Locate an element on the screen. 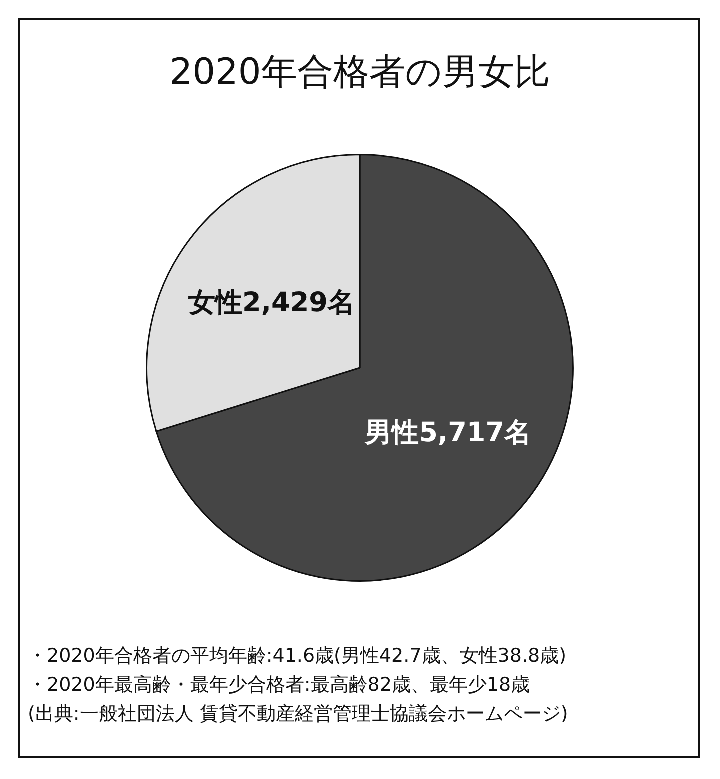  slice-label: 女性2,429名 is located at coordinates (271, 303).